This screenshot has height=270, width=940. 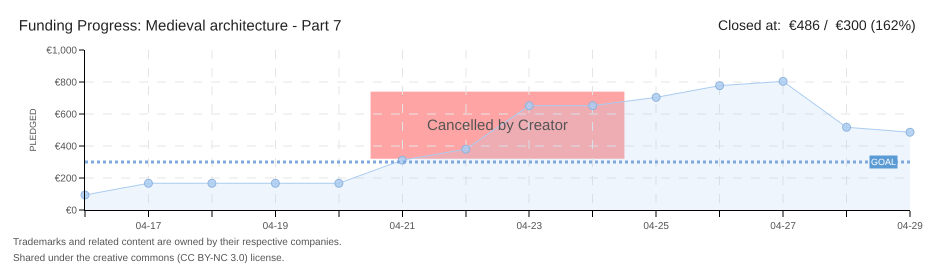 I want to click on y-tick-label: €200, so click(x=66, y=179).